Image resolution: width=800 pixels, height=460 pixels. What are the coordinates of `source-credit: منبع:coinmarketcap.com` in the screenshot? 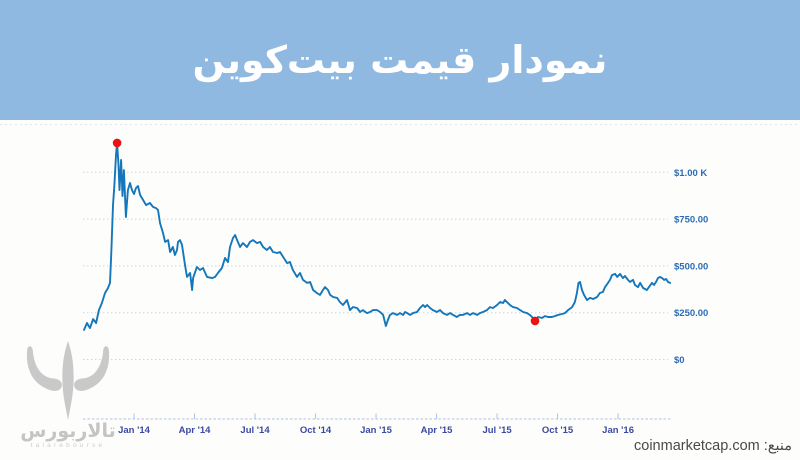 It's located at (713, 446).